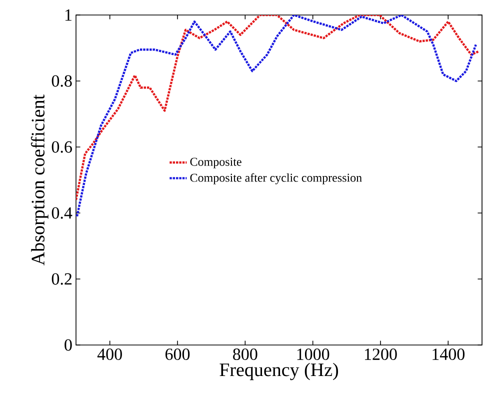 The height and width of the screenshot is (409, 483). I want to click on y-axis-title: Absorption coefficient, so click(39, 180).